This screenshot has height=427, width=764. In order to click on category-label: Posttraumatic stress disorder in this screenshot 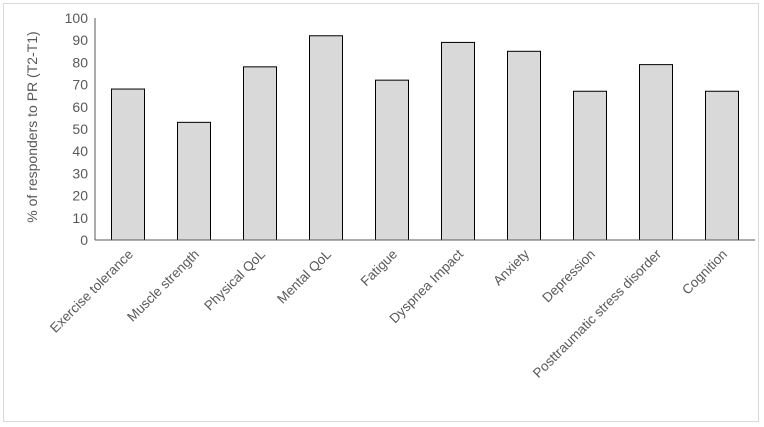, I will do `click(597, 313)`.